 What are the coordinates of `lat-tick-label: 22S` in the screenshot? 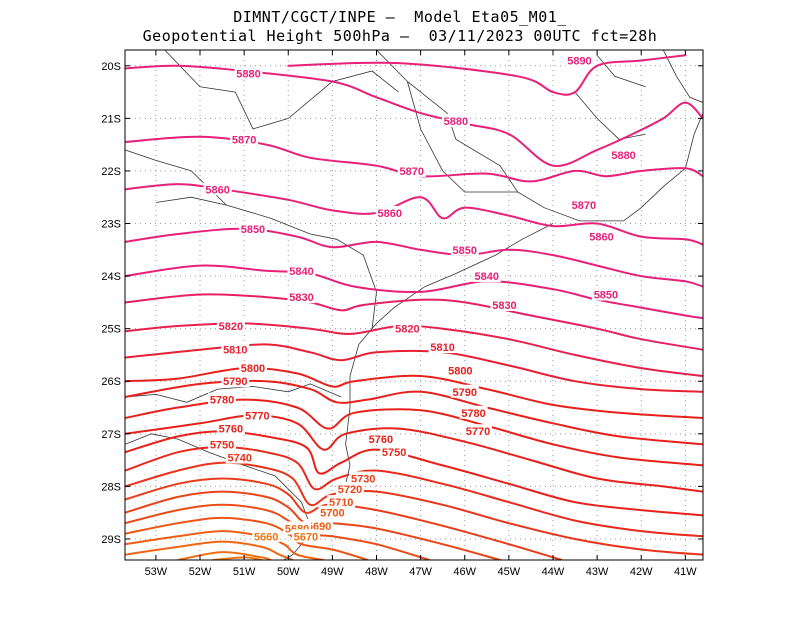 It's located at (111, 172).